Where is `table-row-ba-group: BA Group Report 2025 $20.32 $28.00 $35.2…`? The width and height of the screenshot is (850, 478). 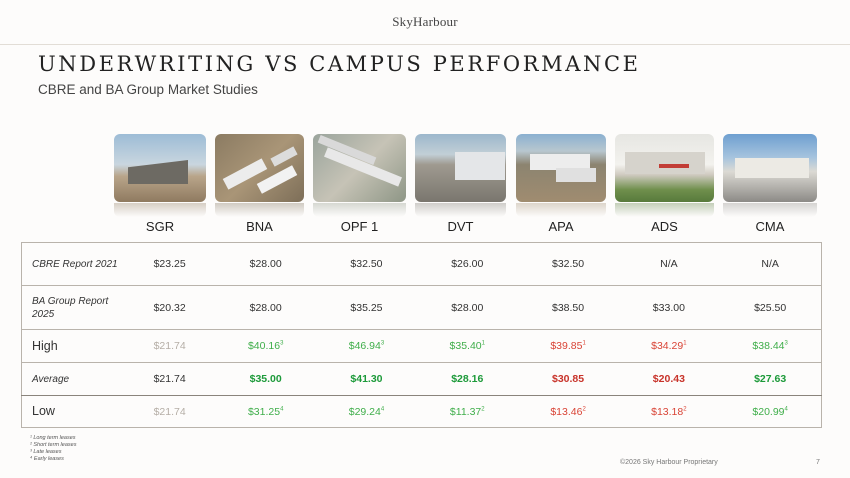
table-row-ba-group: BA Group Report 2025 $20.32 $28.00 $35.2… is located at coordinates (422, 307).